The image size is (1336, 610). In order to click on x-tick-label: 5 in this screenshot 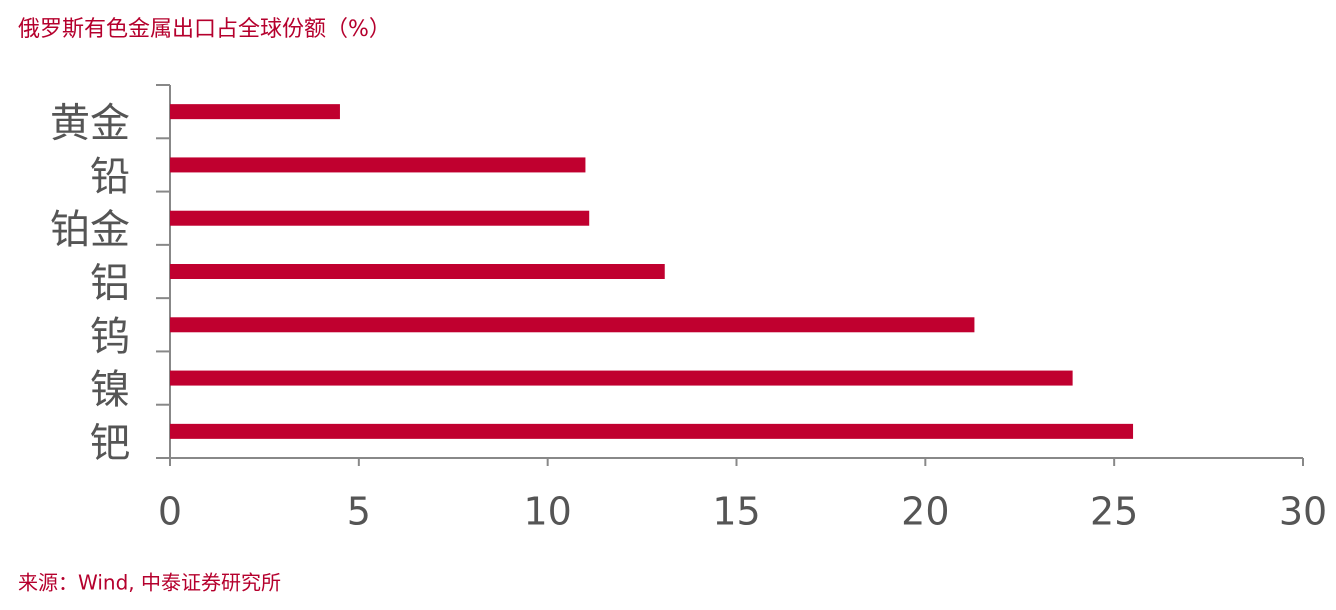, I will do `click(359, 512)`.